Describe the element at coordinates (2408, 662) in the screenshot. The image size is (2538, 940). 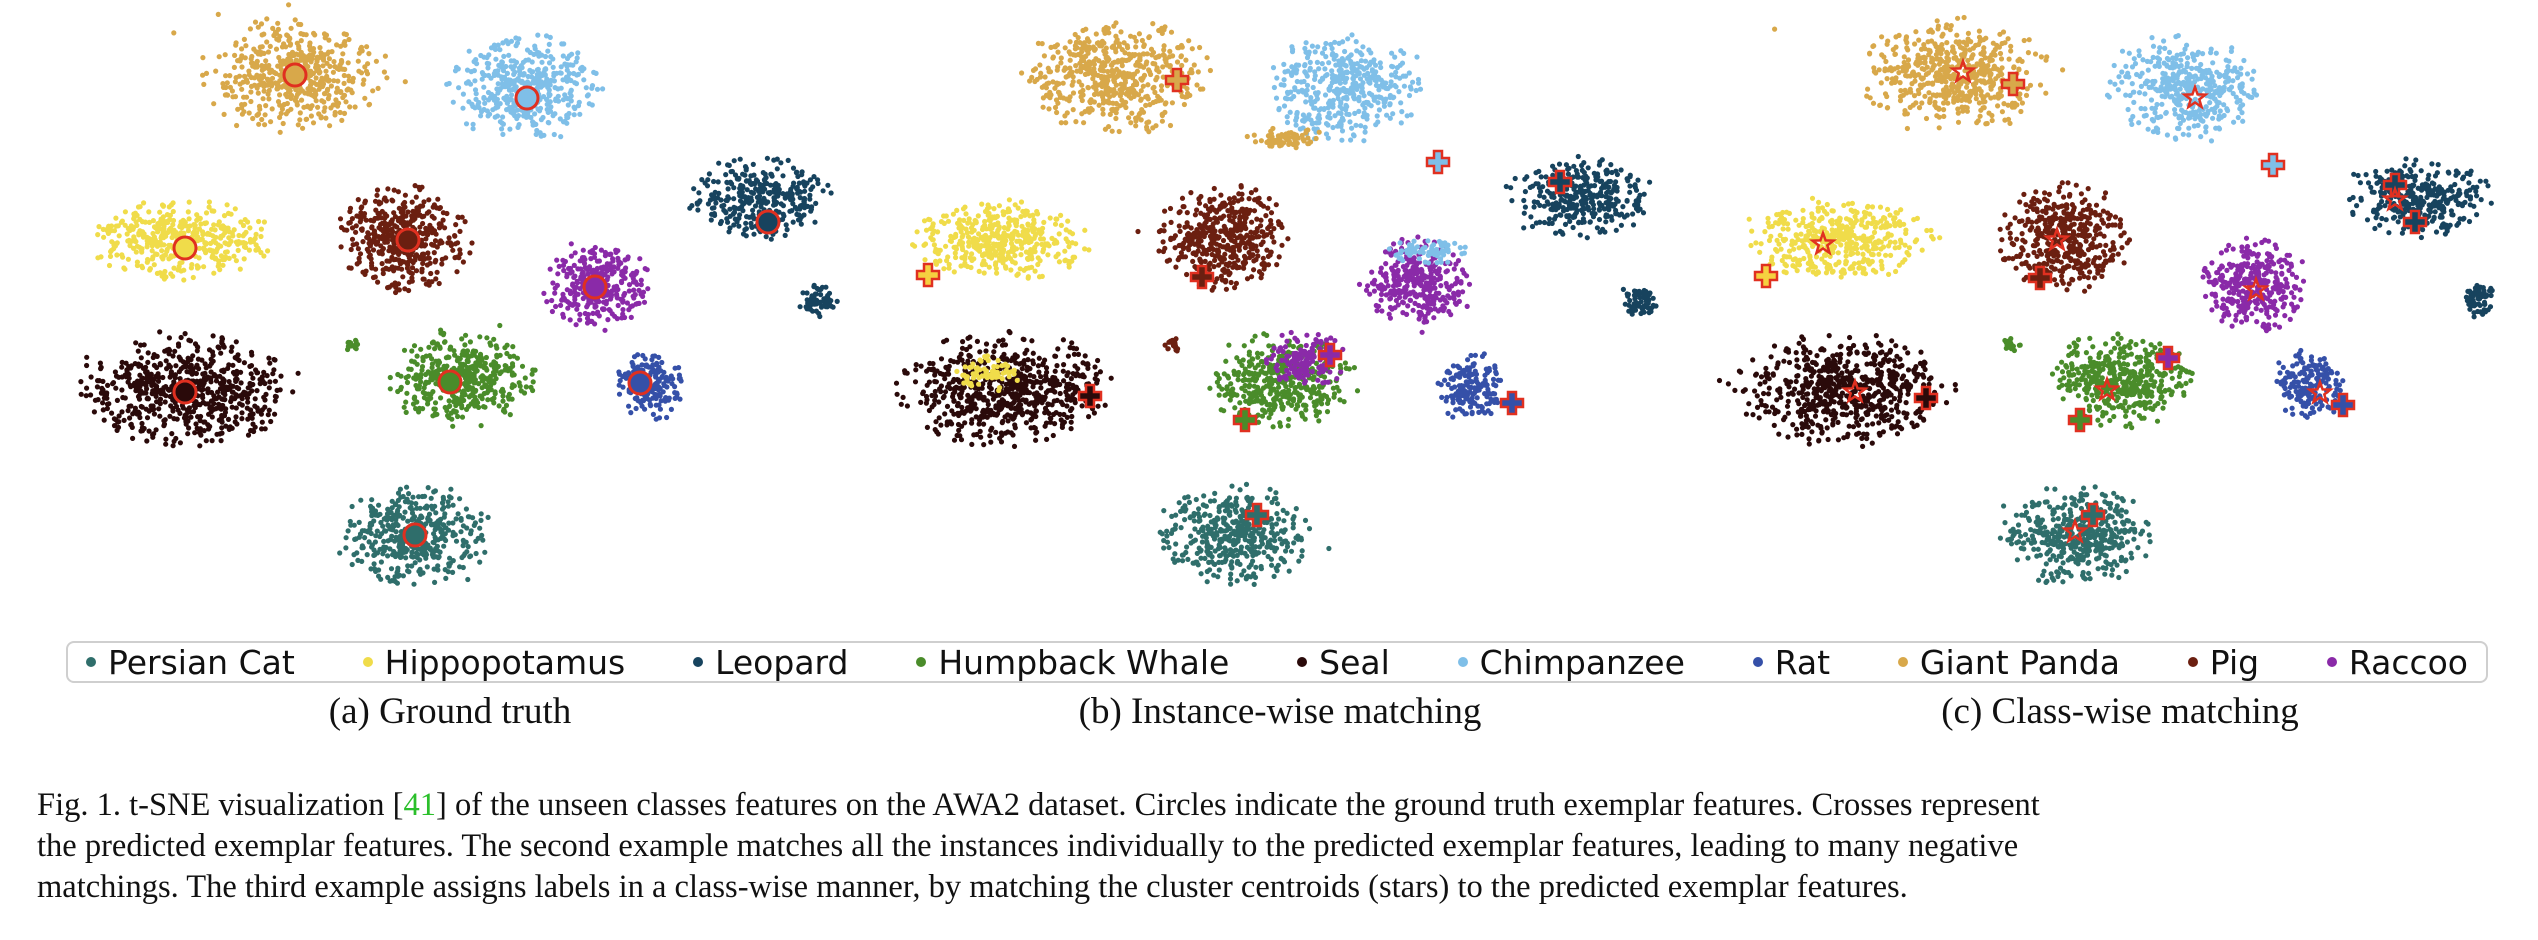
I see `legend-label: Raccoo` at that location.